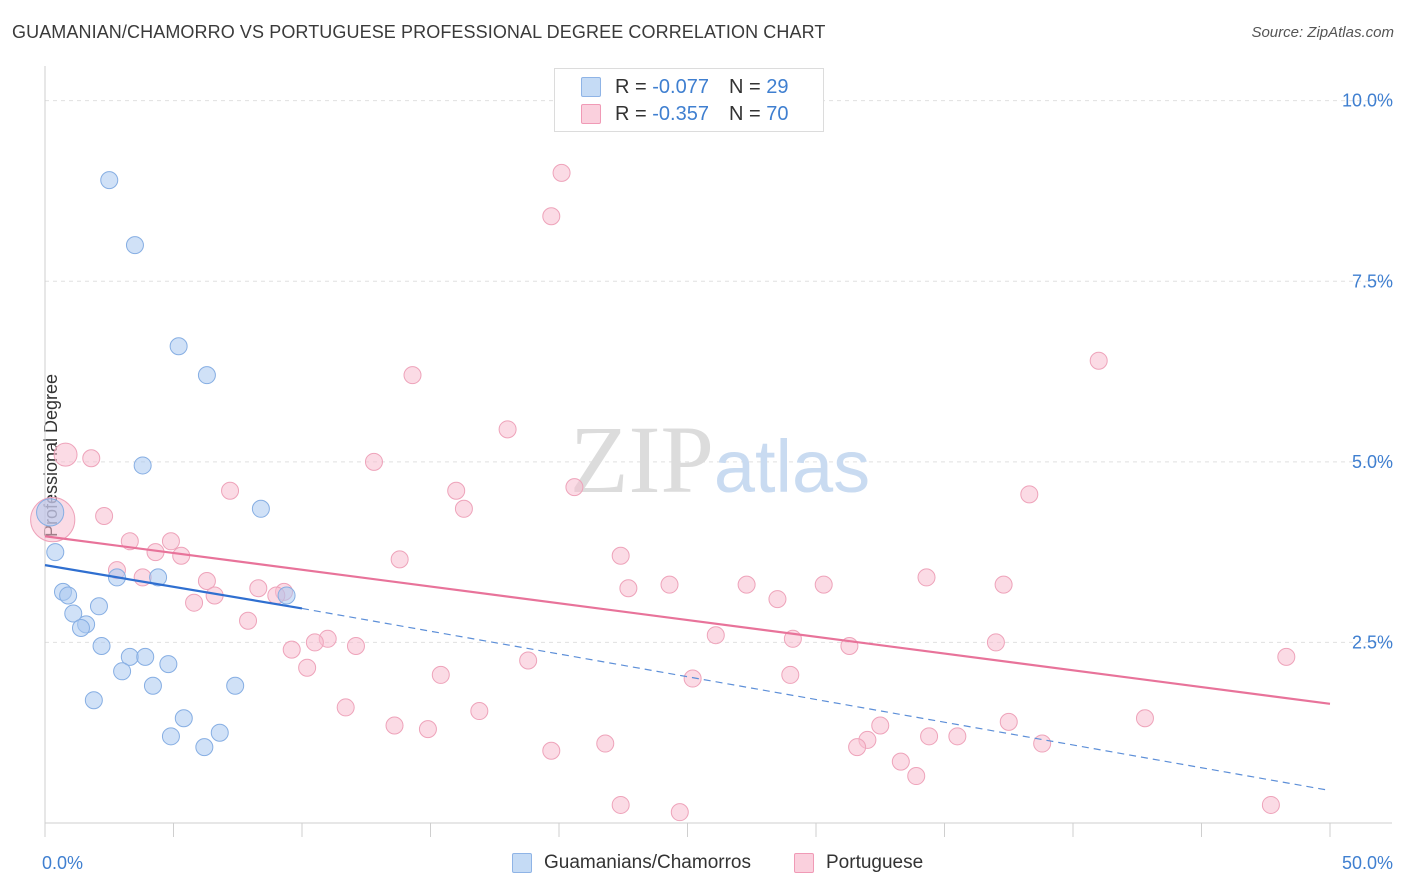  Describe the element at coordinates (522, 863) in the screenshot. I see `bottom-legend-swatch-blue` at that location.